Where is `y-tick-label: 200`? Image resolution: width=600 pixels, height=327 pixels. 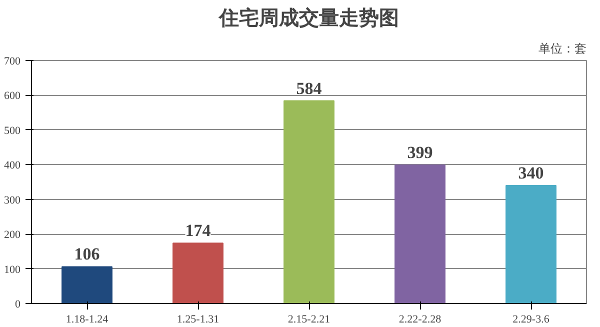
y-tick-label: 200 is located at coordinates (12, 235).